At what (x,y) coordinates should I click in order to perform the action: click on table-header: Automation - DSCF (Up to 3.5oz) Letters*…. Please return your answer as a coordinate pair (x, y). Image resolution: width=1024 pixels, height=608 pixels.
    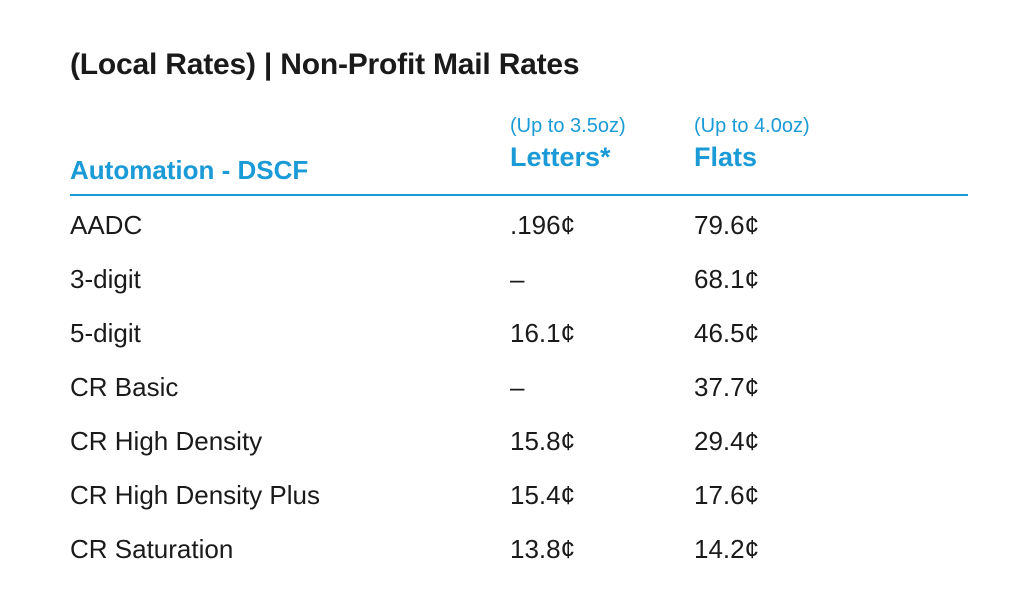
    Looking at the image, I should click on (519, 152).